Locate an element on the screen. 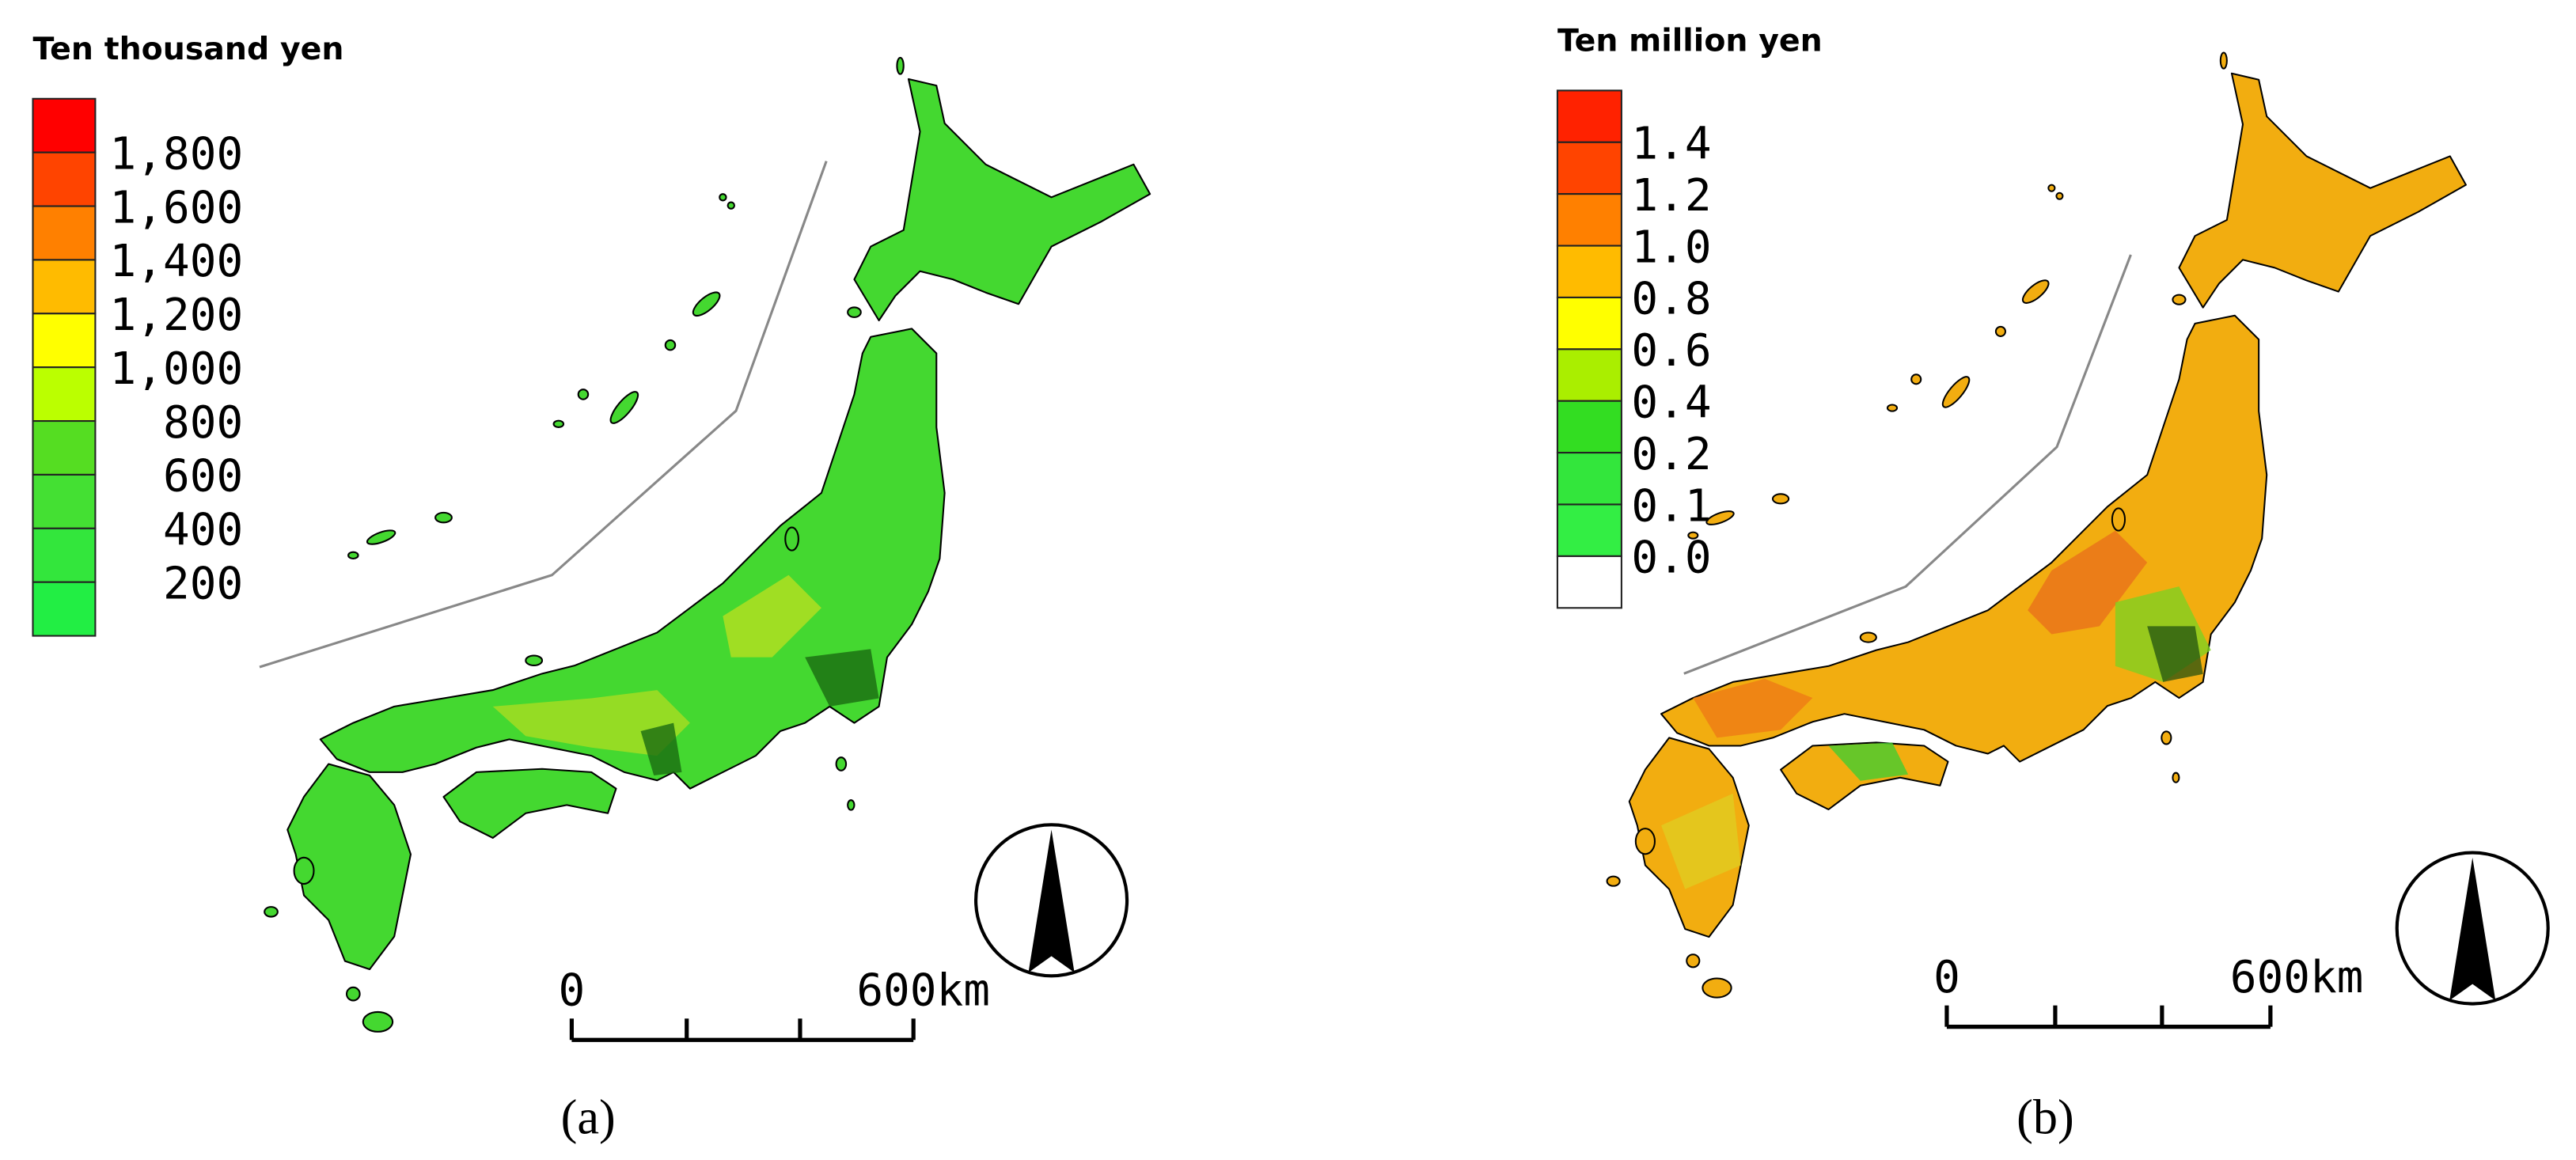 The height and width of the screenshot is (1160, 2576). legend-title: Ten million yen is located at coordinates (1690, 41).